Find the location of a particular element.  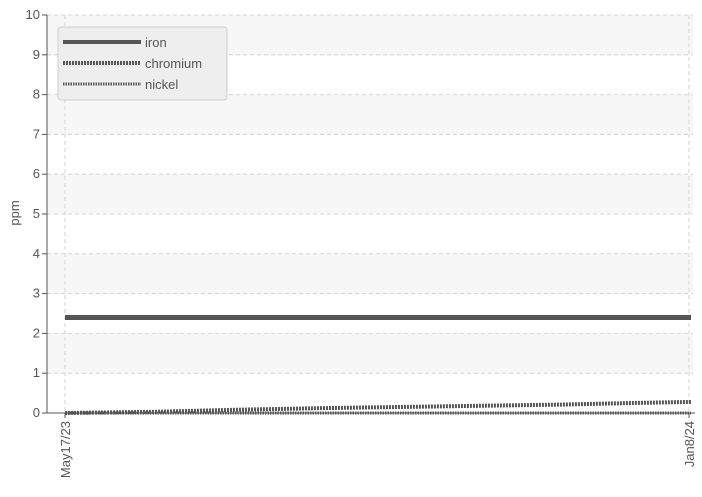

legend-label-nickel: nickel is located at coordinates (161, 84).